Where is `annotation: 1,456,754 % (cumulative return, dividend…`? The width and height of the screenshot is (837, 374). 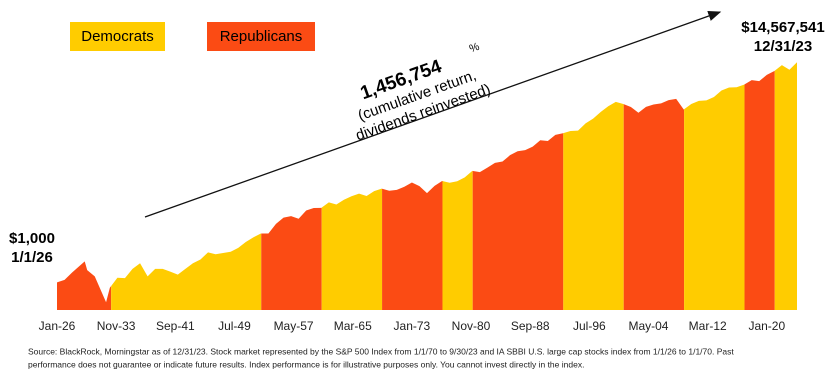
annotation: 1,456,754 % (cumulative return, dividend… is located at coordinates (423, 93).